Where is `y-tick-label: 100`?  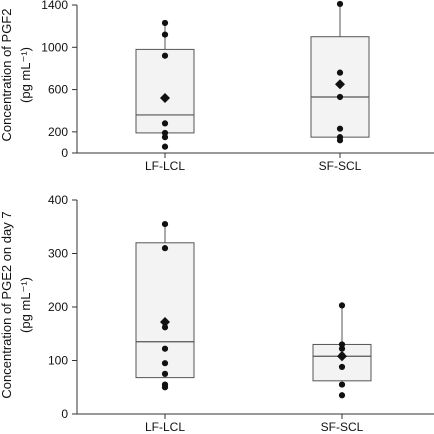 y-tick-label: 100 is located at coordinates (58, 361).